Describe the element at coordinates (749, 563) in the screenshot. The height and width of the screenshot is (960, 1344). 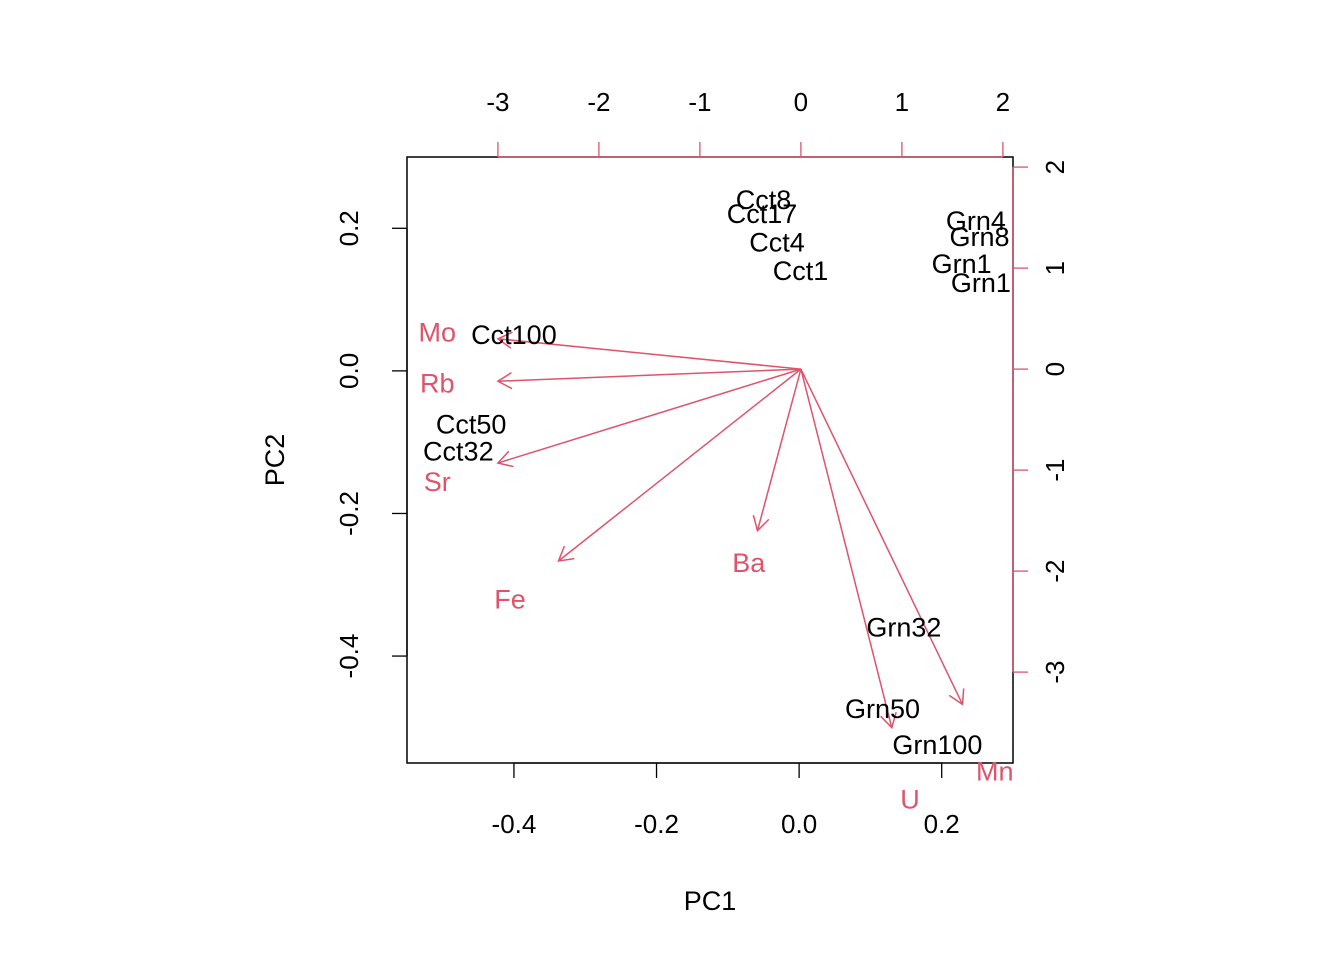
I see `loading-label-ba: Ba` at that location.